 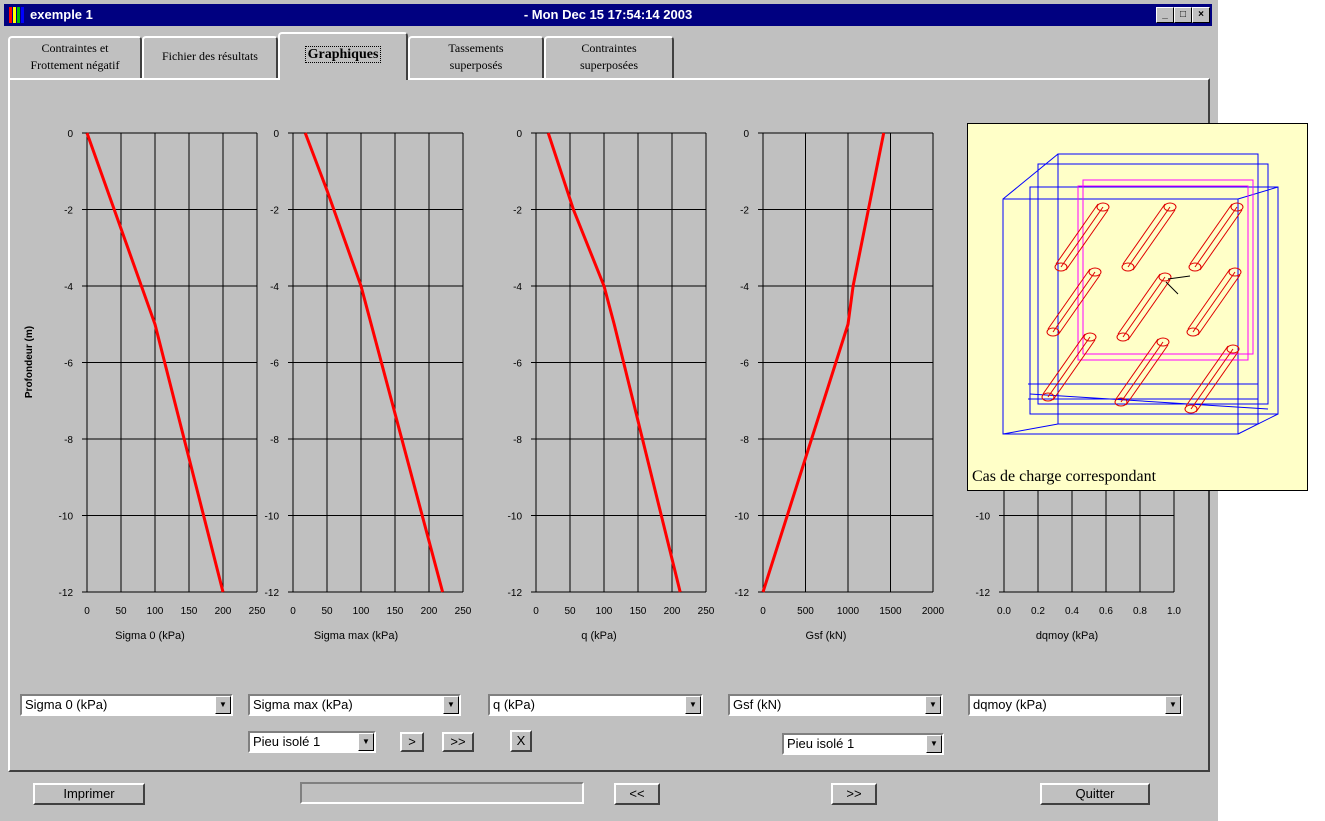 What do you see at coordinates (89, 794) in the screenshot?
I see `print-button: Imprimer` at bounding box center [89, 794].